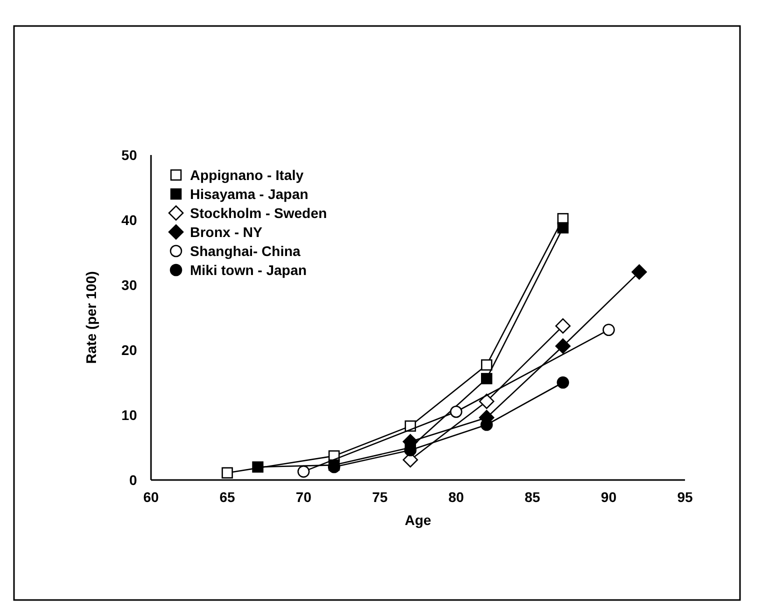  What do you see at coordinates (685, 497) in the screenshot?
I see `x-tick-label: 95` at bounding box center [685, 497].